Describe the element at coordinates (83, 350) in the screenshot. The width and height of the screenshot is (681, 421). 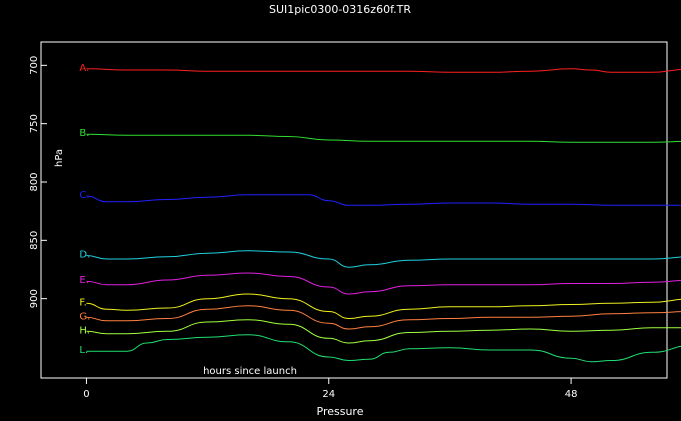
I see `series-label-9: L.` at that location.